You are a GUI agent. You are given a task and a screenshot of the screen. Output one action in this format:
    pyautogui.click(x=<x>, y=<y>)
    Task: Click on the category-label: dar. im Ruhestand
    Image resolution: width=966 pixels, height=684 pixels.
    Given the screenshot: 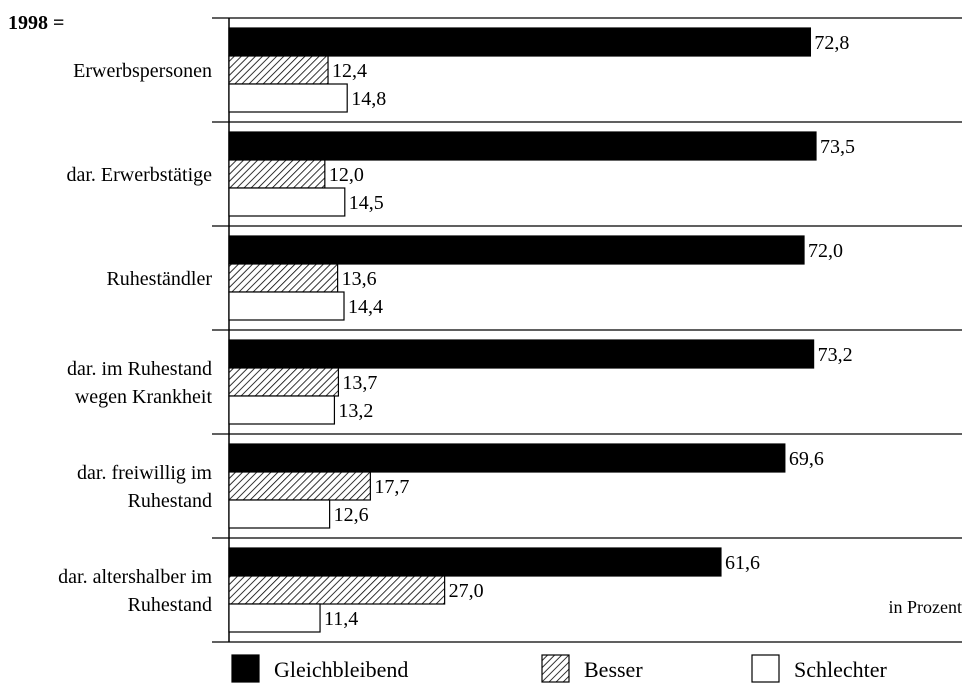 What is the action you would take?
    pyautogui.click(x=139, y=369)
    